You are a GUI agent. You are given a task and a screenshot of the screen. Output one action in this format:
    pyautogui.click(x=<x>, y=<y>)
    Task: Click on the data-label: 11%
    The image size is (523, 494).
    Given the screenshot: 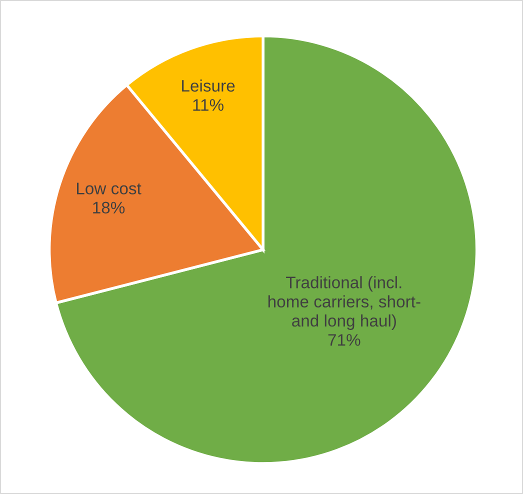 What is the action you would take?
    pyautogui.click(x=208, y=105)
    